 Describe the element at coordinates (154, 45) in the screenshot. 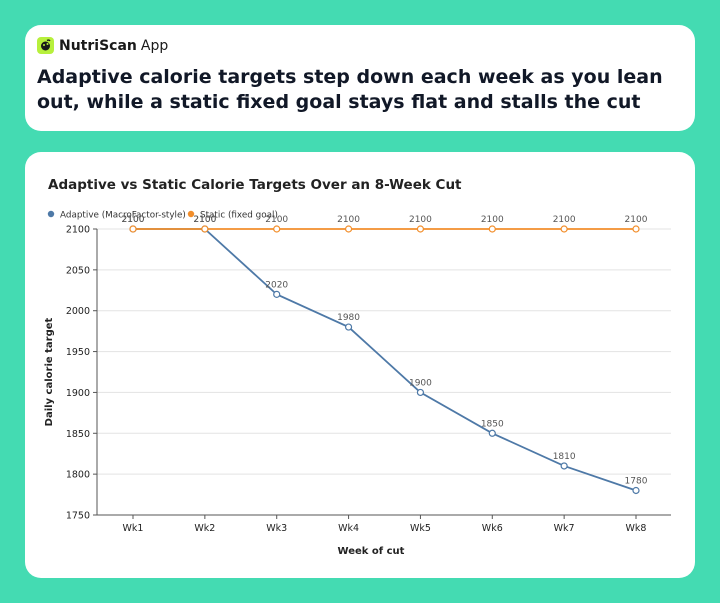

I see `brand-suffix: App` at that location.